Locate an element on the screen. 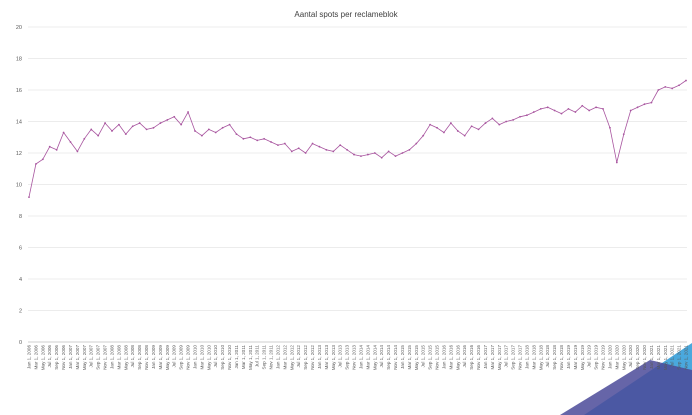 Image resolution: width=692 pixels, height=415 pixels. x-tick-label: Nov 1, 2016 is located at coordinates (478, 357).